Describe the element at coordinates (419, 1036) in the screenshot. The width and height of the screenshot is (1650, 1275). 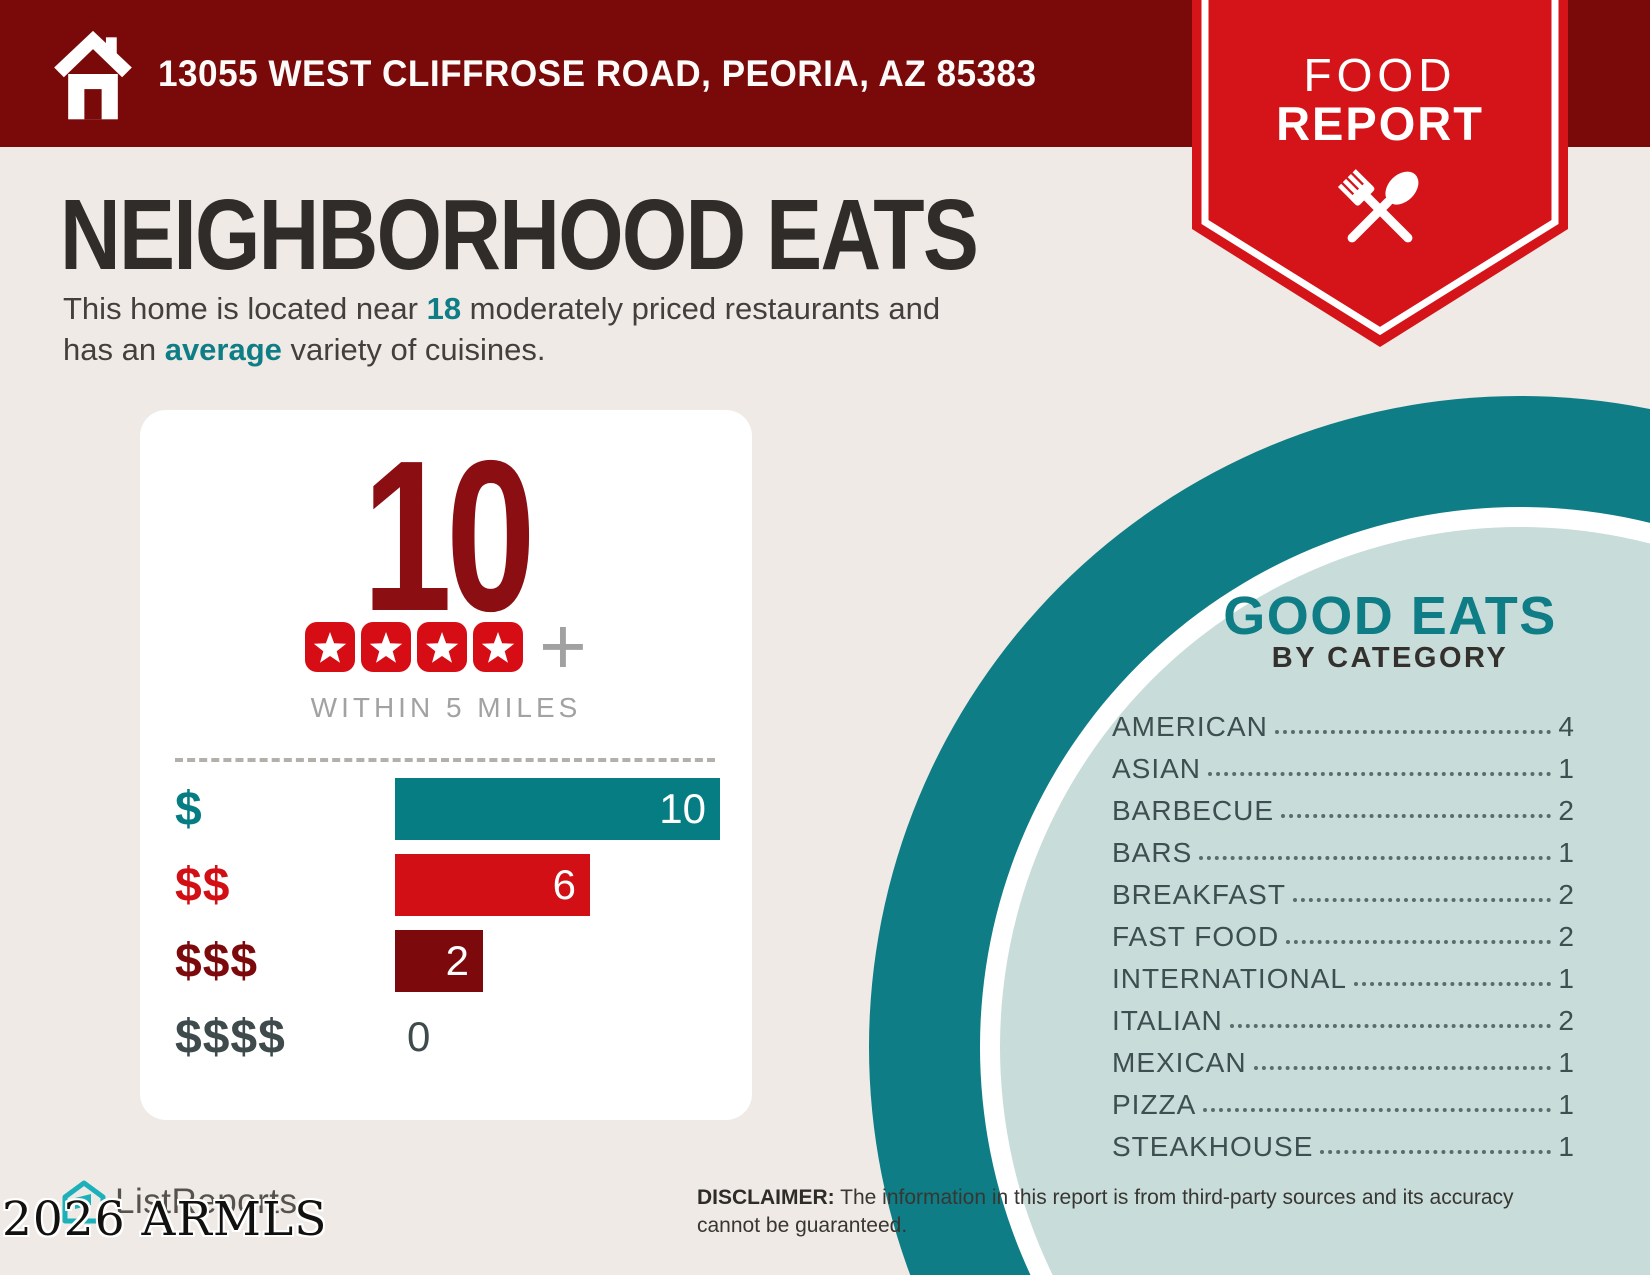
I see `price-zero-value: 0` at that location.